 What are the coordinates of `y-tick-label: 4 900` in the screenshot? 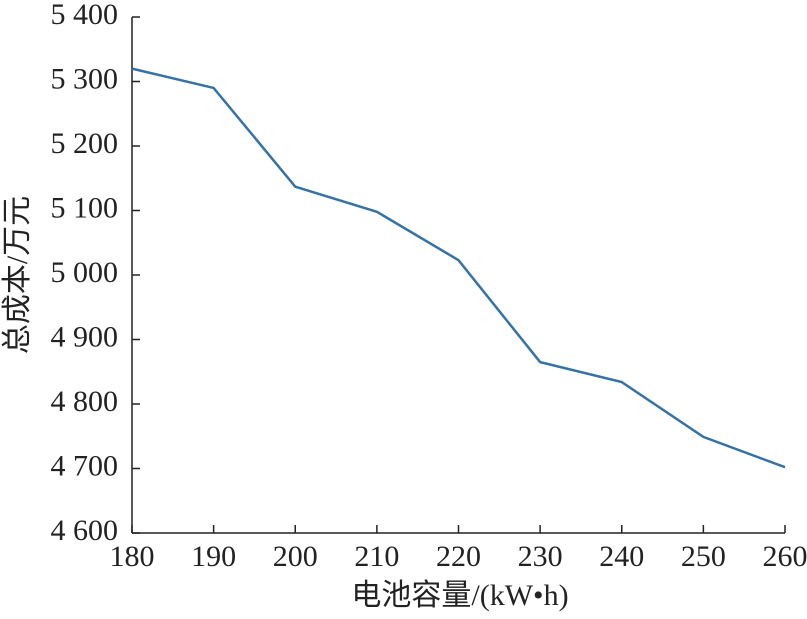 It's located at (85, 336).